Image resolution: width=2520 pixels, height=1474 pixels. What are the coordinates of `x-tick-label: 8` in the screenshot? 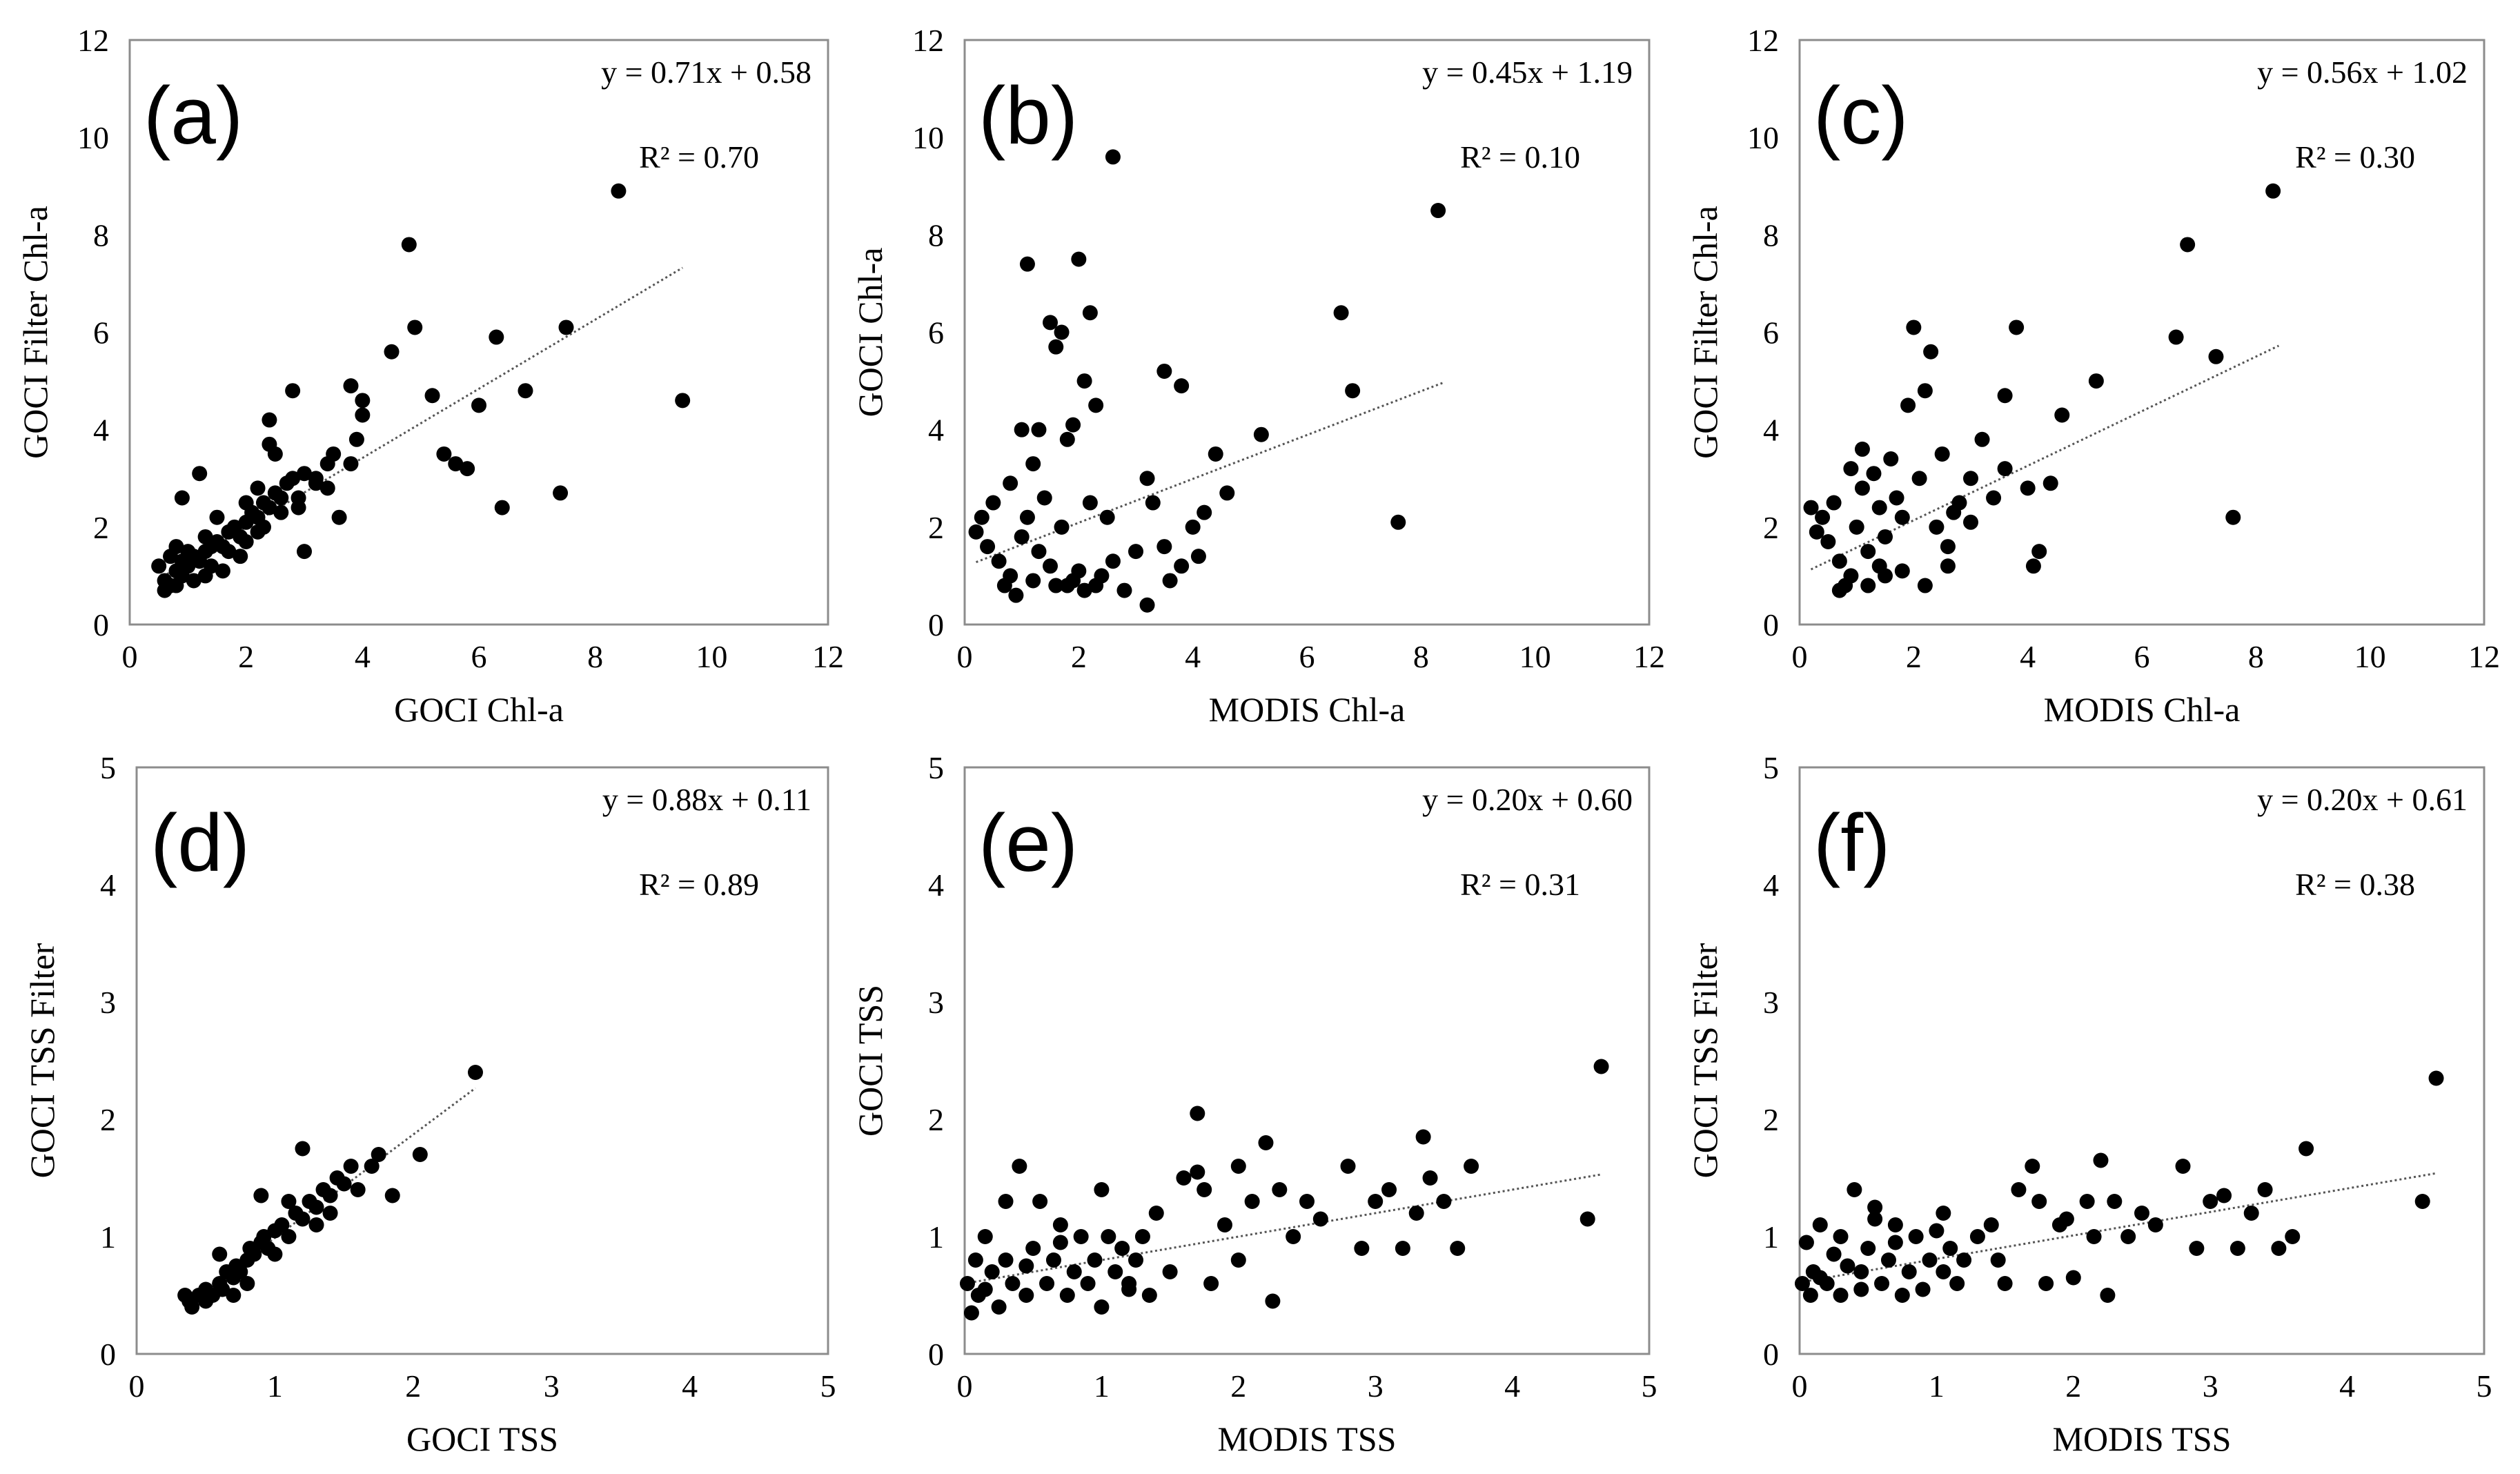 It's located at (595, 656).